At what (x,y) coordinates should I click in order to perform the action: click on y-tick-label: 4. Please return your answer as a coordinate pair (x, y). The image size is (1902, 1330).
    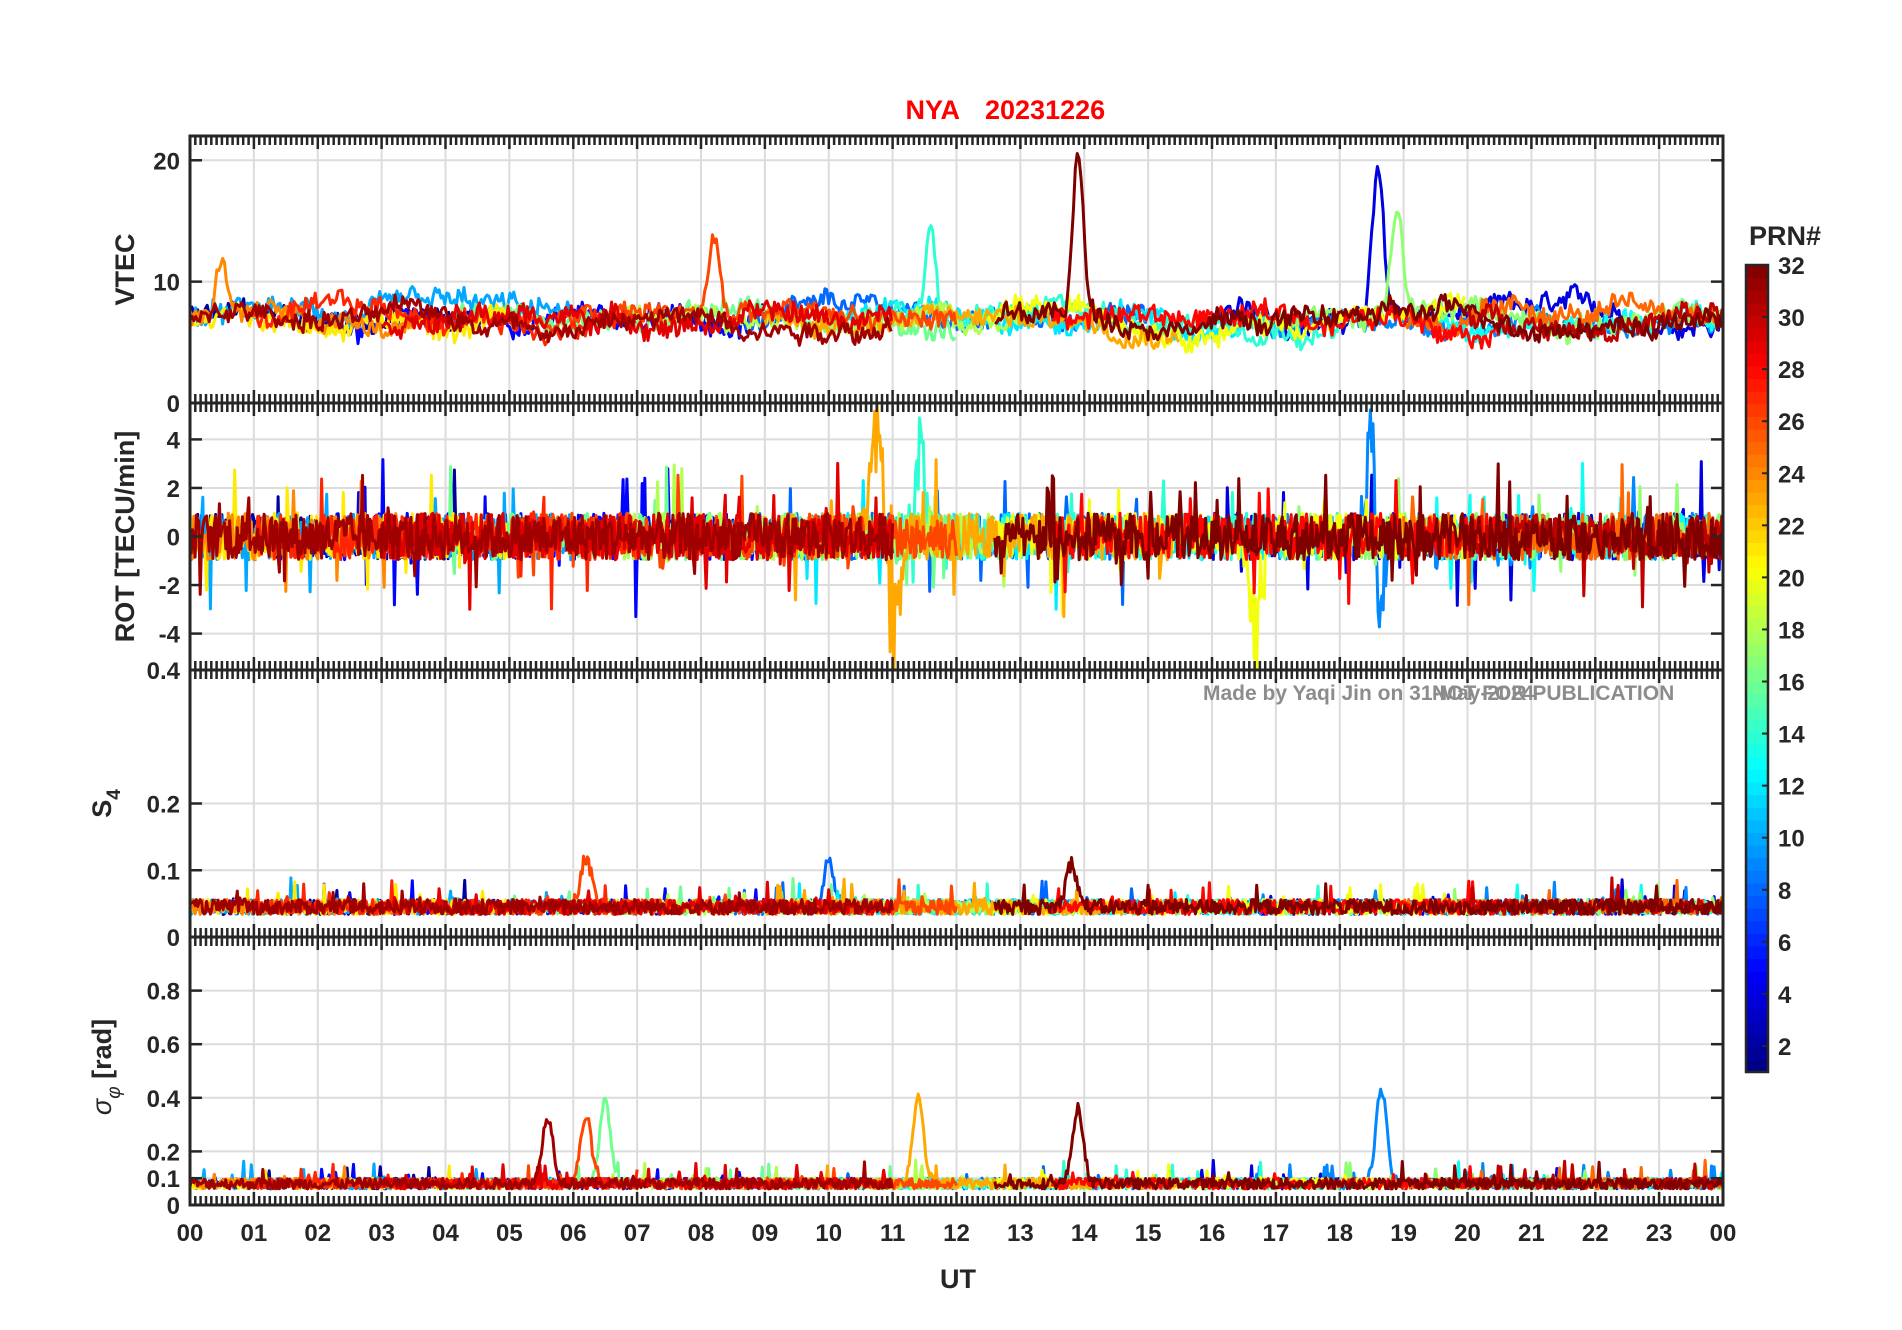
    Looking at the image, I should click on (174, 440).